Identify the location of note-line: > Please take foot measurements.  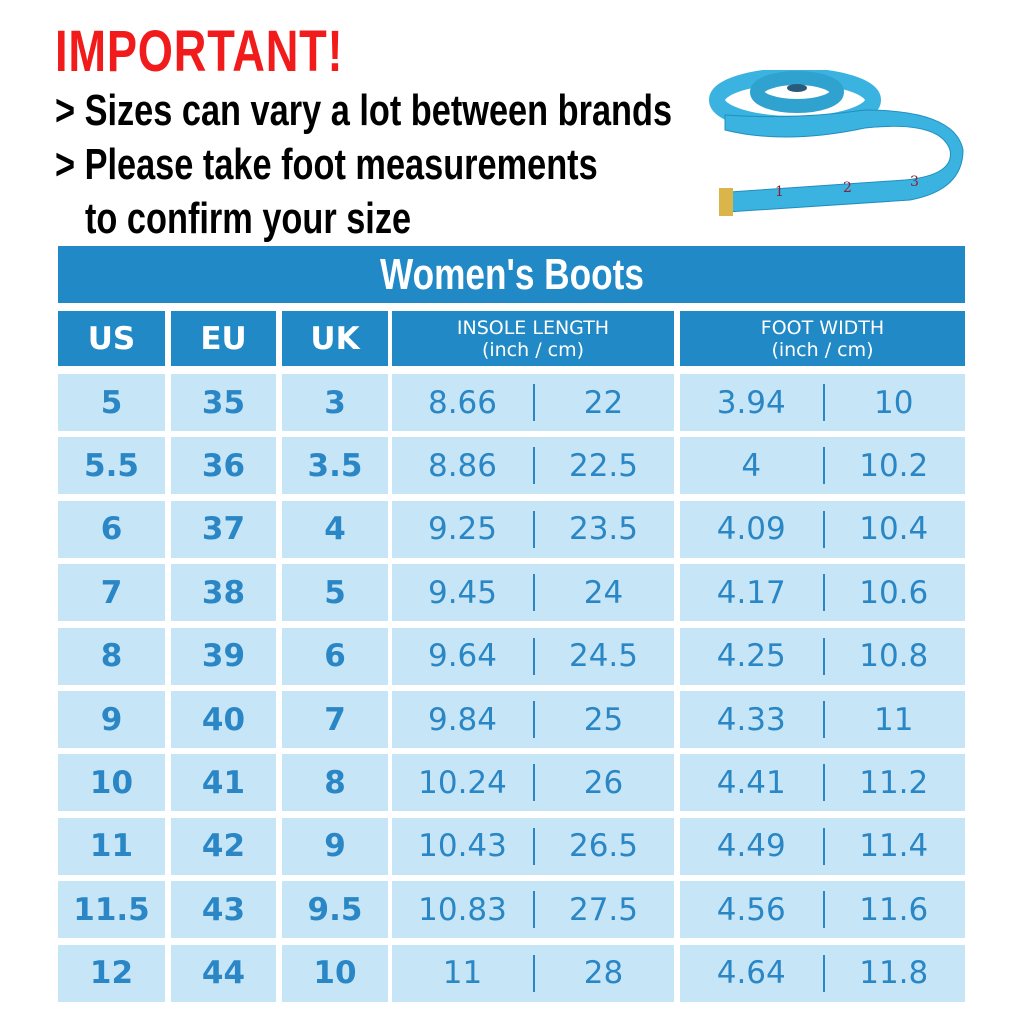
(326, 164).